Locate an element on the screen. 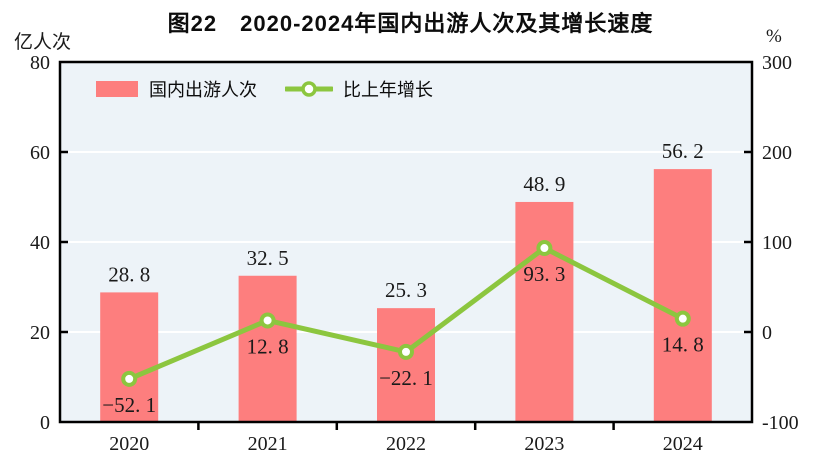 The height and width of the screenshot is (464, 821). growth-value-label: −22. 1 is located at coordinates (406, 378).